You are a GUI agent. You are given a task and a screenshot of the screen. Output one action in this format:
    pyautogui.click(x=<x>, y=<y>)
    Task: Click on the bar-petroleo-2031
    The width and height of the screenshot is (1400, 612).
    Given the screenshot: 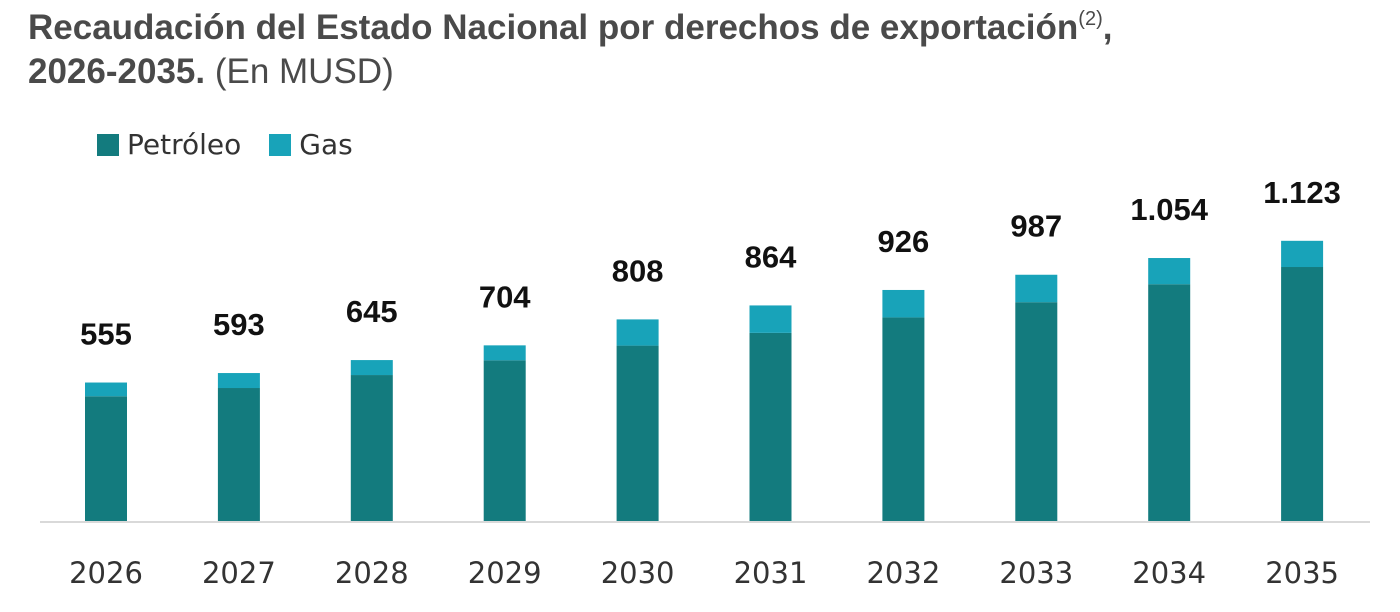 What is the action you would take?
    pyautogui.click(x=770, y=426)
    